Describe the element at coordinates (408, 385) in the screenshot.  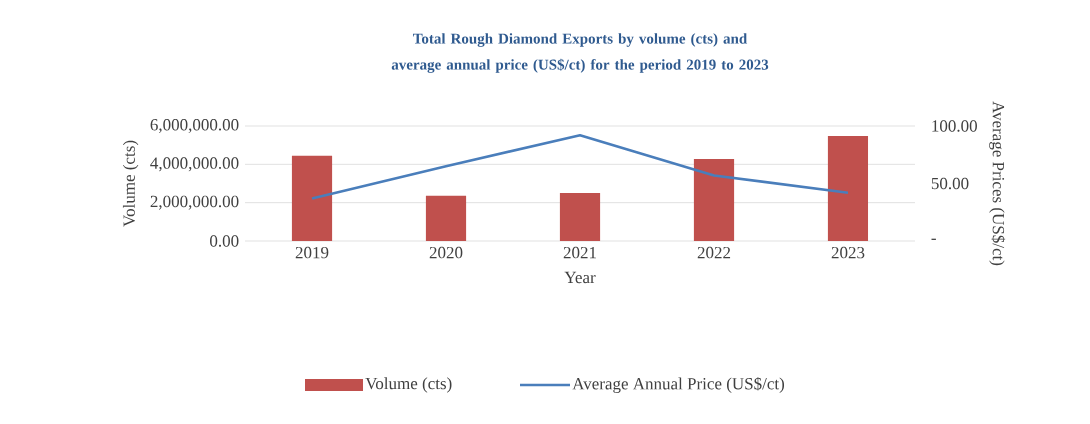
I see `legend-label: Volume (cts)` at that location.